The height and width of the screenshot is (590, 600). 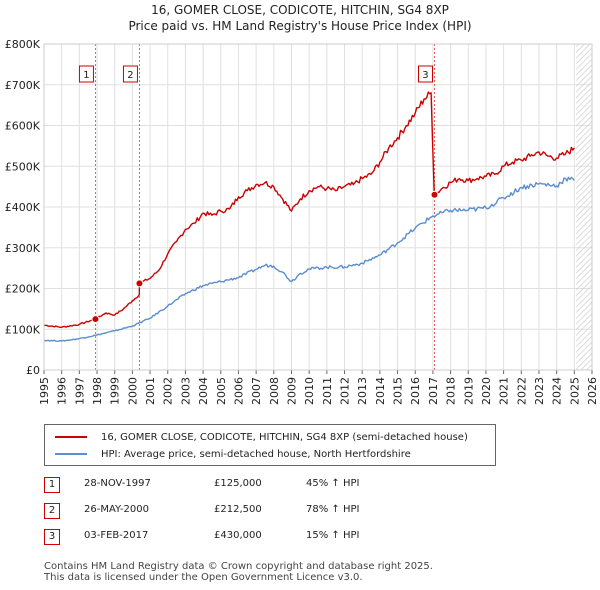 I want to click on y-tick-label: £0, so click(x=33, y=370).